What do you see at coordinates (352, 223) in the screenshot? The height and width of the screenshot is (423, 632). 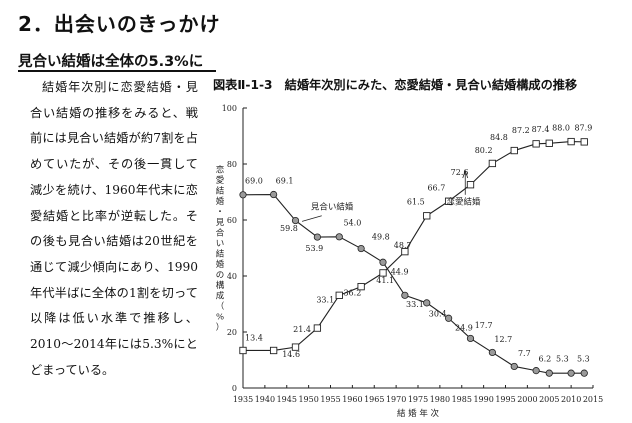 I see `data-label: 54.0` at bounding box center [352, 223].